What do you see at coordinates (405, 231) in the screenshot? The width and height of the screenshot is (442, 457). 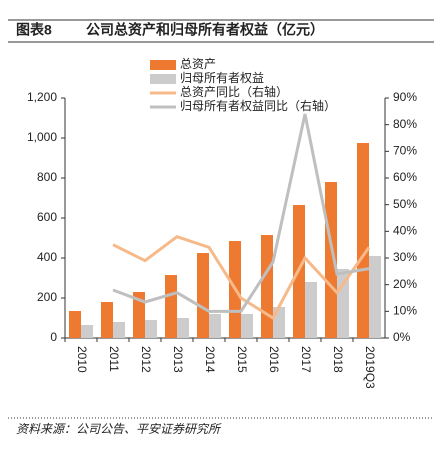 I see `y2-tick-label: 40%` at bounding box center [405, 231].